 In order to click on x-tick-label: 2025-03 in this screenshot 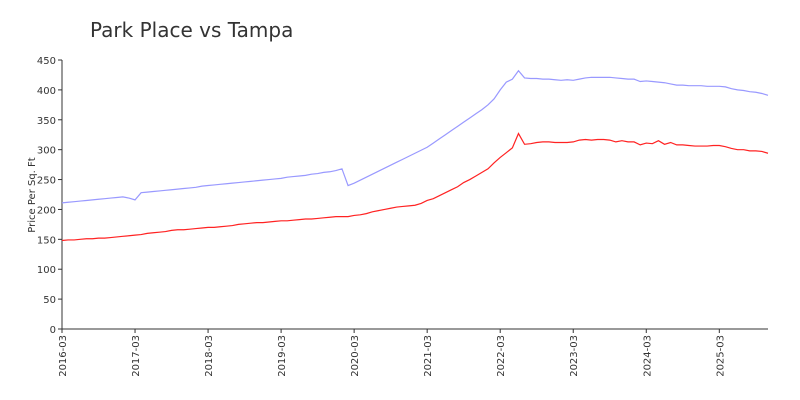, I will do `click(720, 356)`.